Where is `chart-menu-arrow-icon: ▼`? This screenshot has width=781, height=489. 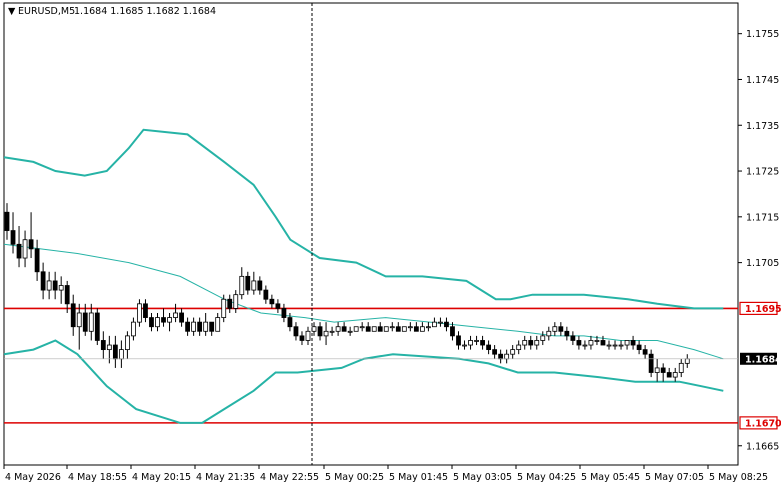
chart-menu-arrow-icon: ▼ is located at coordinates (12, 11).